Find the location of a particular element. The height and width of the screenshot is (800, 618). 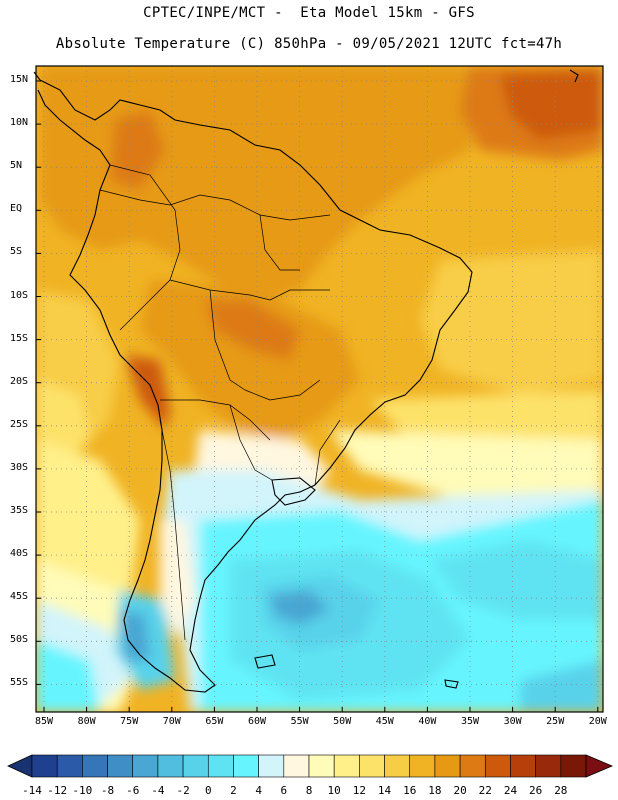

lon-label: 60W is located at coordinates (257, 721).